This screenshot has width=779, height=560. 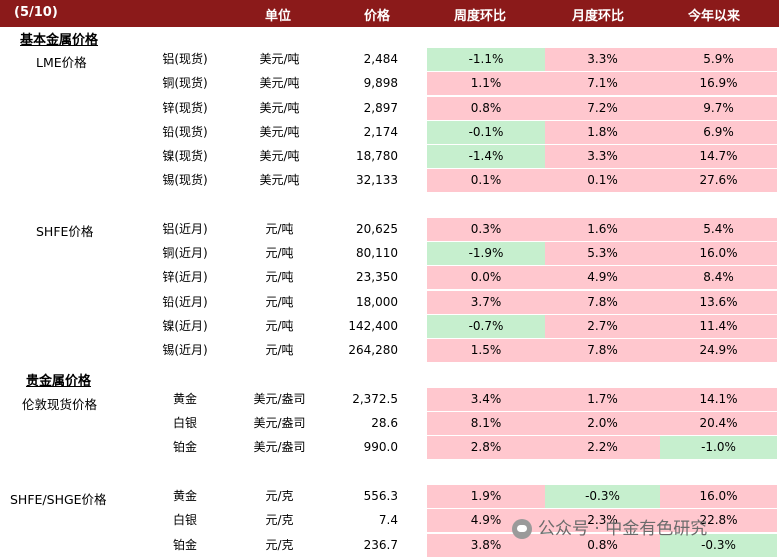 I want to click on cell-name: 铝(近月), so click(x=185, y=229).